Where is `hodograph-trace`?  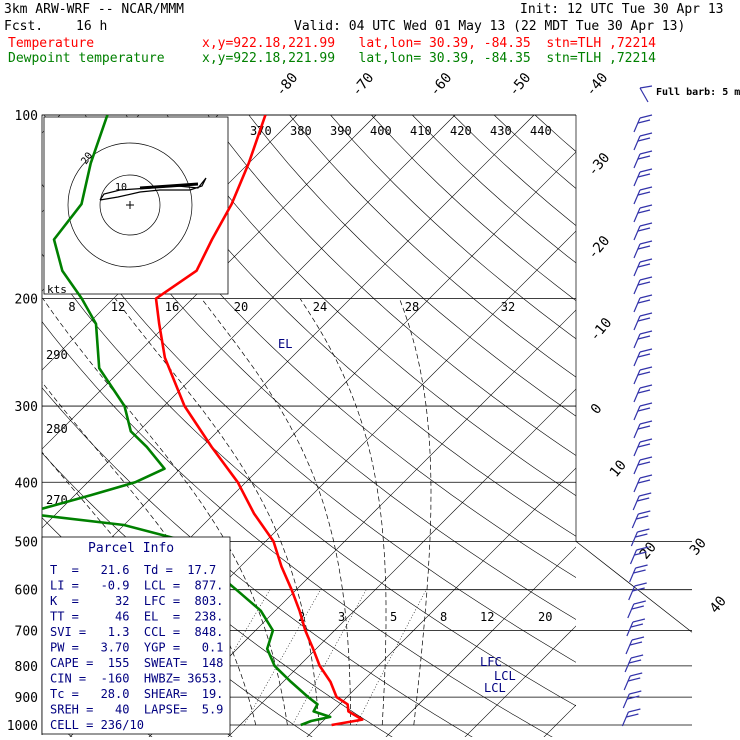
hodograph-trace is located at coordinates (153, 189).